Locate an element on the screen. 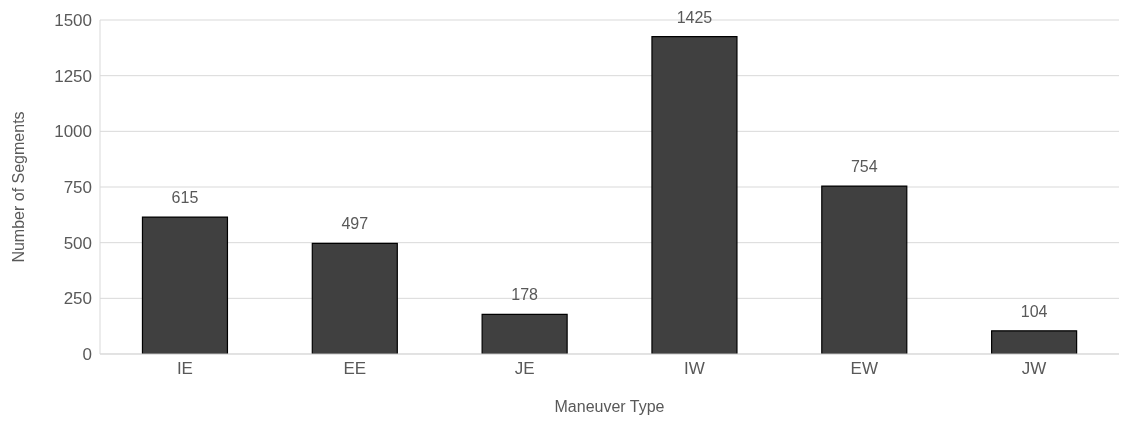 This screenshot has height=430, width=1133. x-tick-label: JE is located at coordinates (524, 369).